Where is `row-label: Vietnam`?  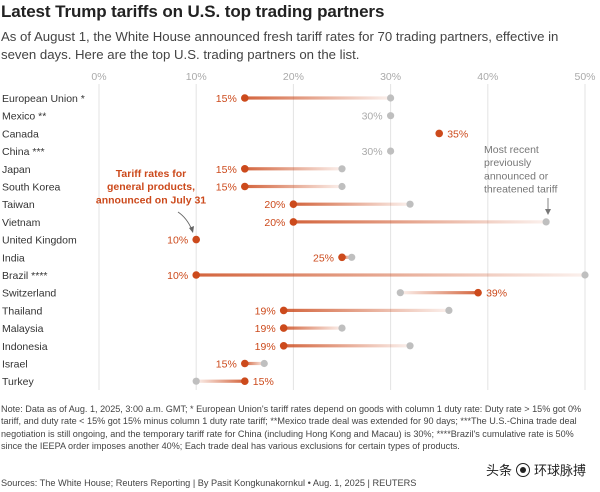 row-label: Vietnam is located at coordinates (21, 223).